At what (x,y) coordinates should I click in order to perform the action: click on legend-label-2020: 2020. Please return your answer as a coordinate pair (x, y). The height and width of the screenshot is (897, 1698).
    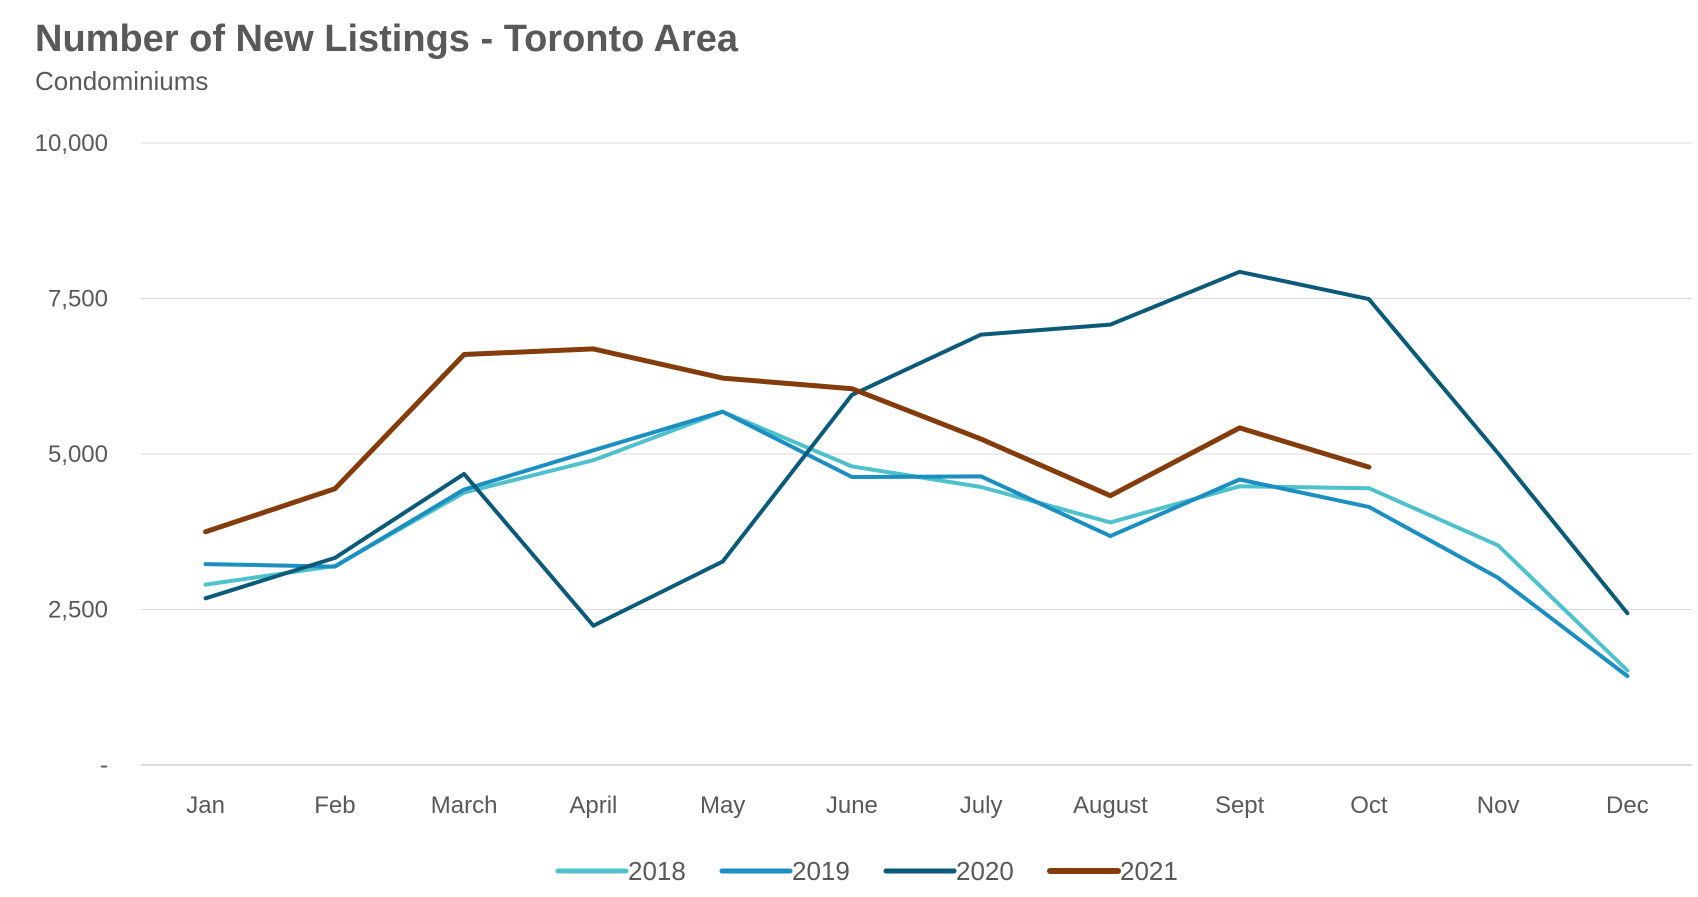
    Looking at the image, I should click on (985, 871).